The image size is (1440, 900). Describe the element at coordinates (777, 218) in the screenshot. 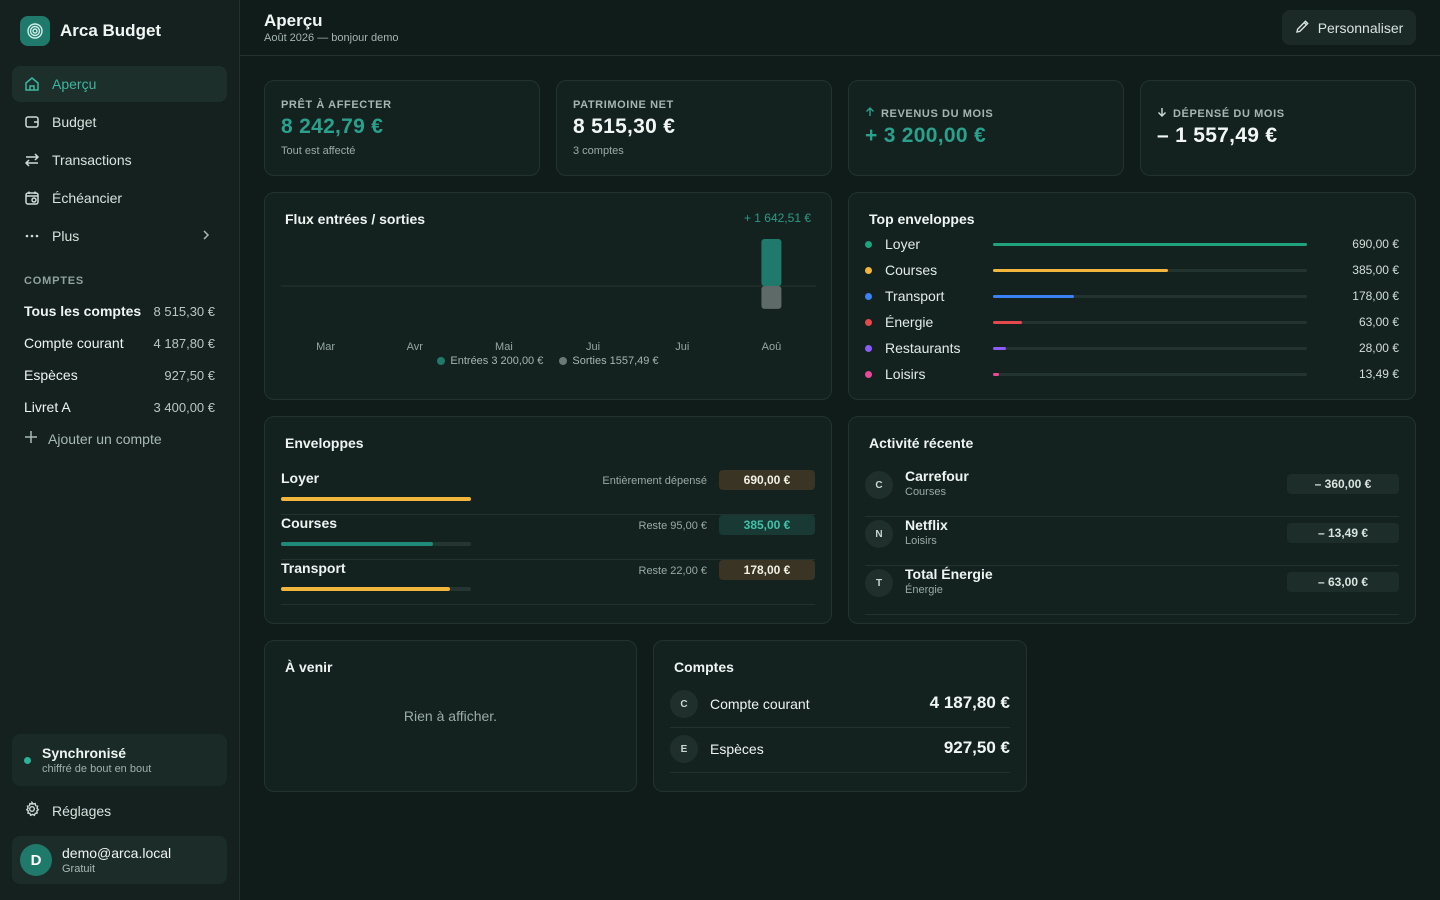

I see `flux-delta: + 1 642,51 €` at that location.